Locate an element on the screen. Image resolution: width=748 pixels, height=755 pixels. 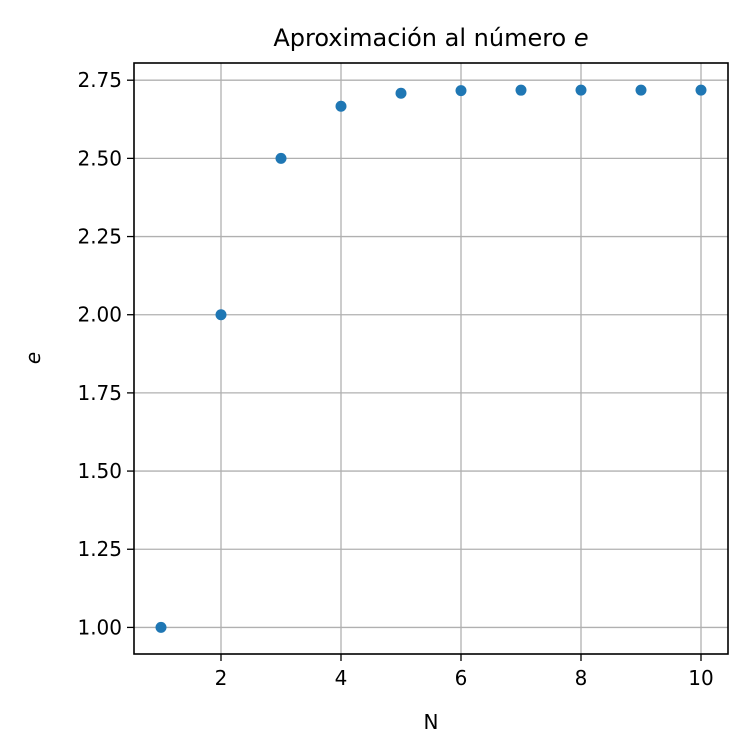
x-tick-label: 6 is located at coordinates (461, 678).